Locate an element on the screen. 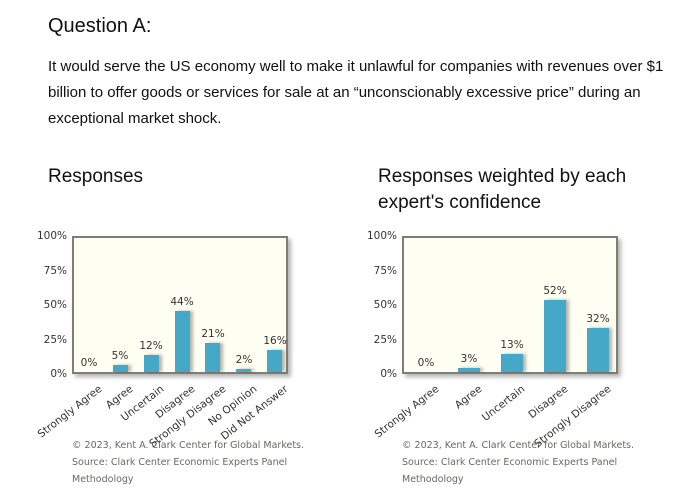  question-title: Question A: is located at coordinates (100, 26).